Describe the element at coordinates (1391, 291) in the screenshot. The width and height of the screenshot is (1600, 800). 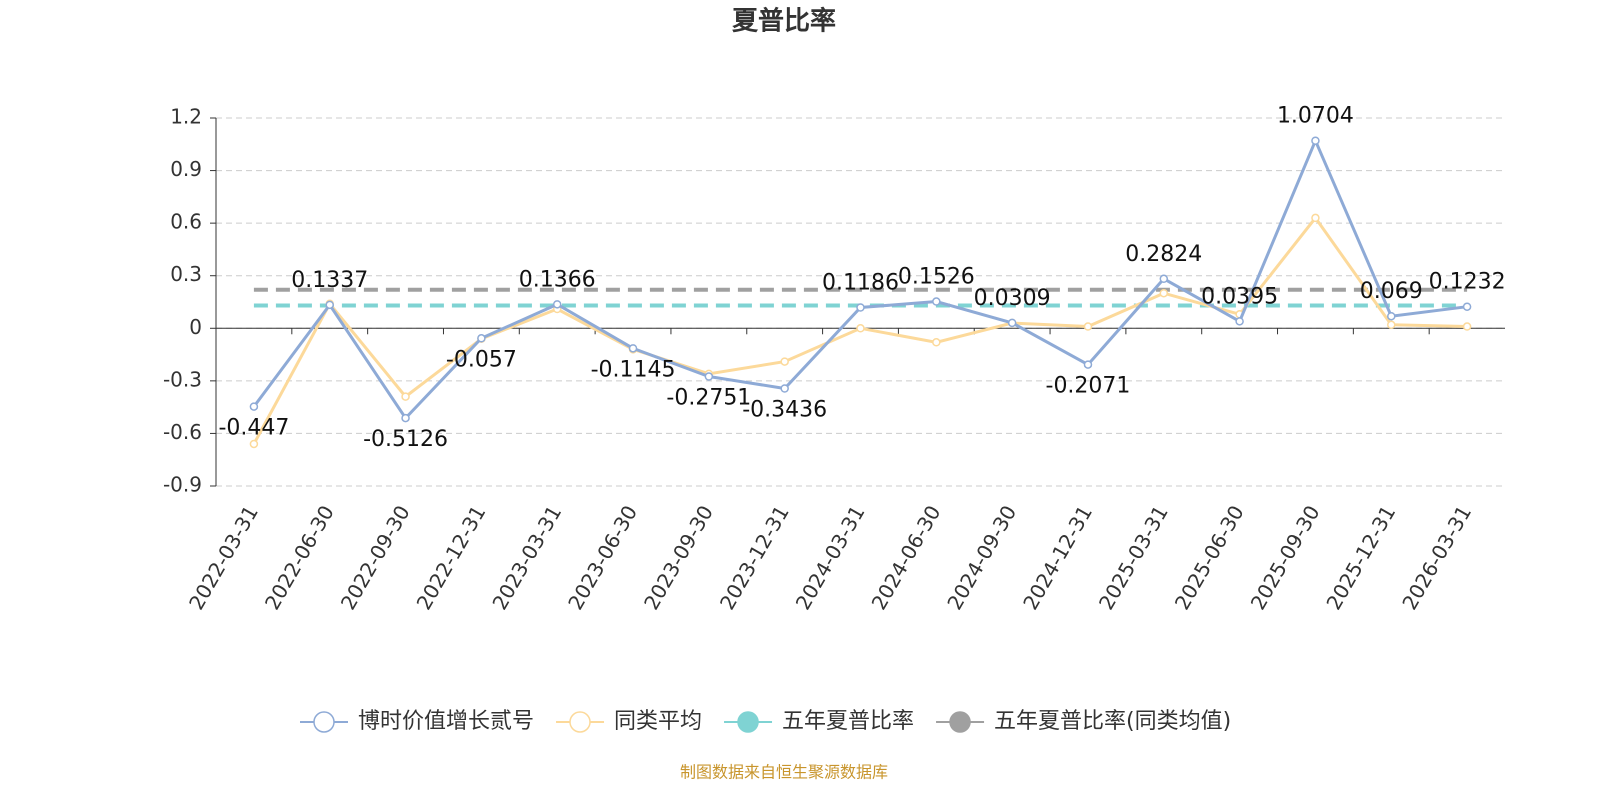
I see `data-label: 0.069` at that location.